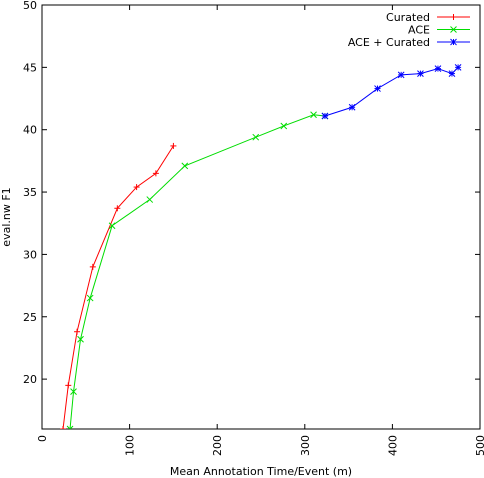 The image size is (484, 478). I want to click on y-tick-label: 45, so click(30, 67).